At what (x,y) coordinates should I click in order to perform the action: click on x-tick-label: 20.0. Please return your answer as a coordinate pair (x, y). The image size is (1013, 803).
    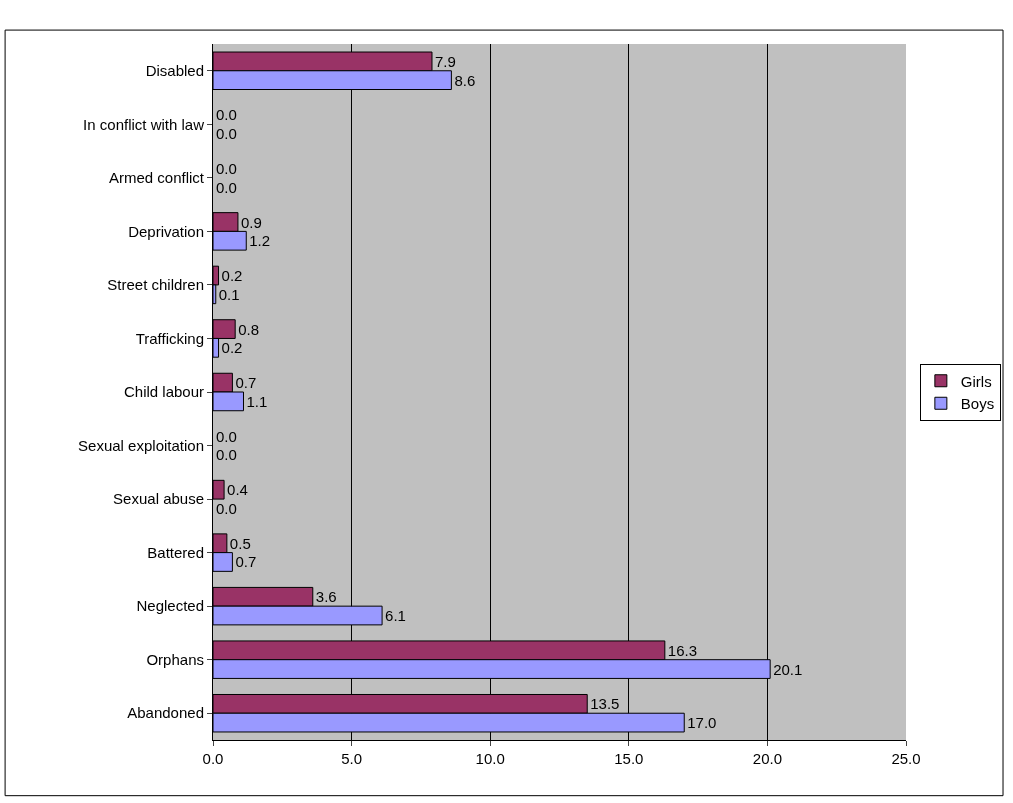
    Looking at the image, I should click on (767, 758).